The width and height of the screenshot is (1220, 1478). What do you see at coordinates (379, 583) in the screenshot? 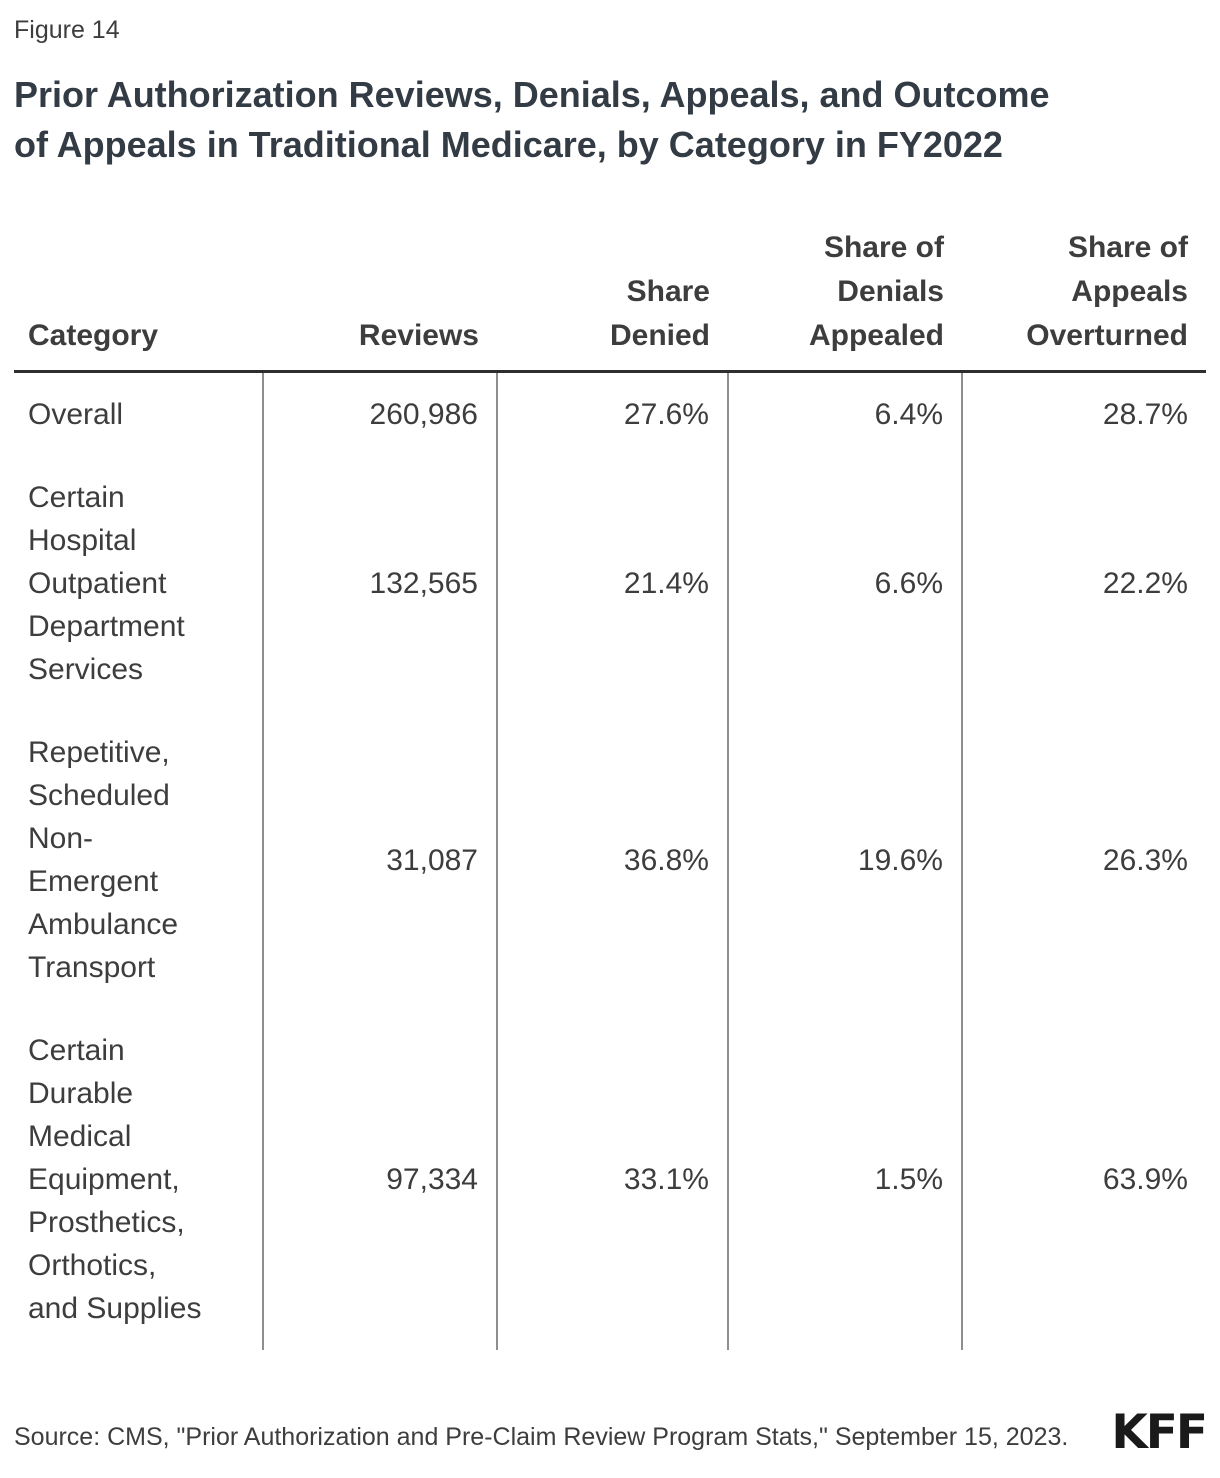
I see `cell-reviews: 132,565` at bounding box center [379, 583].